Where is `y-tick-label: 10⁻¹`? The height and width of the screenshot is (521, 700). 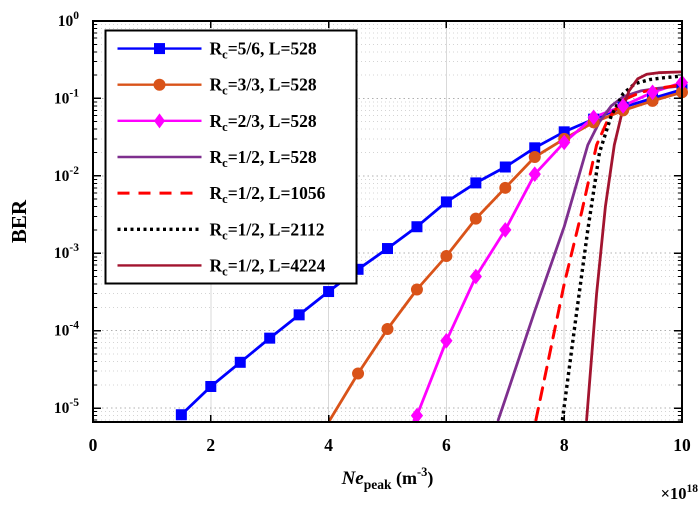
y-tick-label: 10⁻¹ is located at coordinates (66, 97).